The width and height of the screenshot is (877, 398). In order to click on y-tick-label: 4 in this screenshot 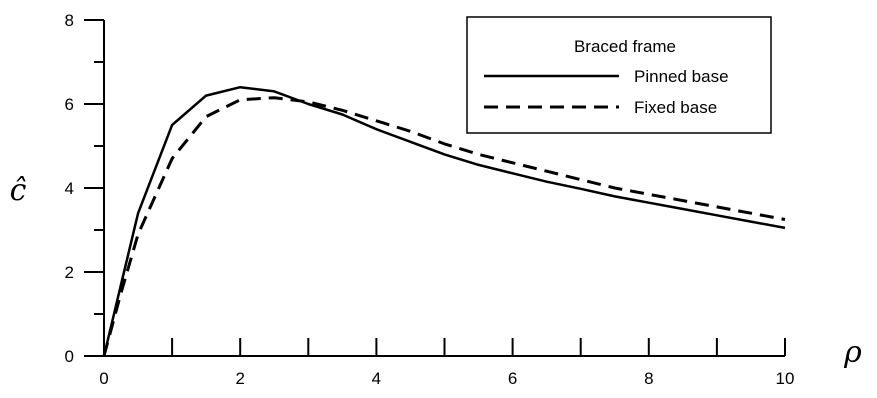, I will do `click(69, 188)`.